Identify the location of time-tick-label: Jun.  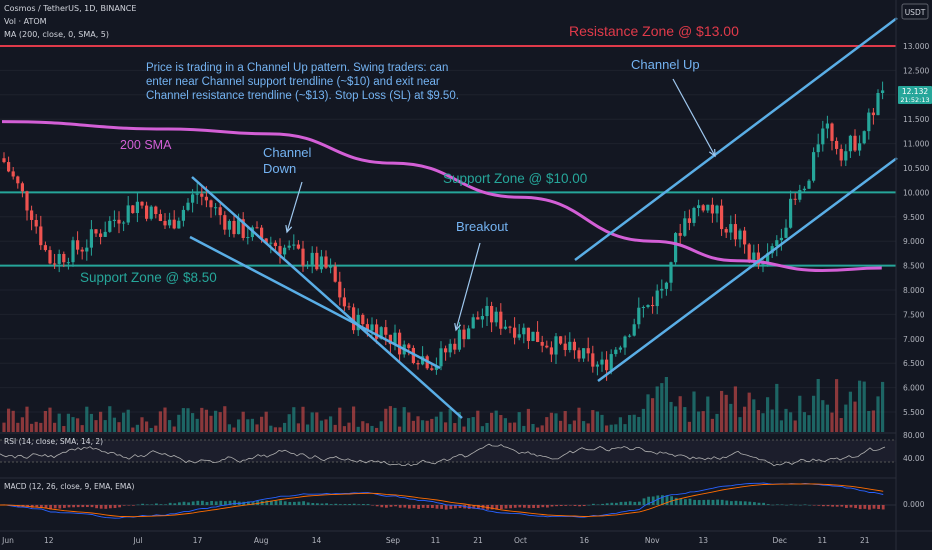
(7, 540).